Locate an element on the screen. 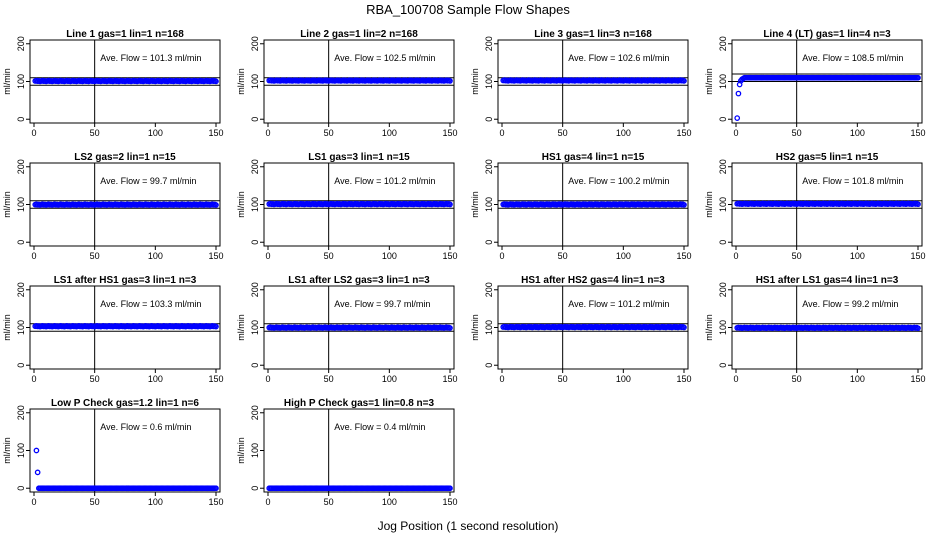 This screenshot has width=936, height=540. figure-x-axis-label: Jog Position (1 second resolution) is located at coordinates (468, 526).